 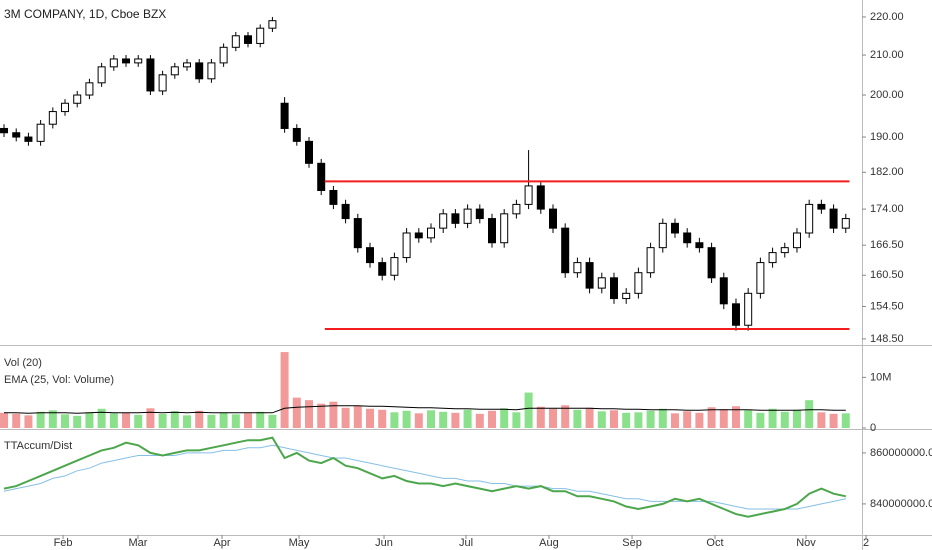 What do you see at coordinates (880, 377) in the screenshot?
I see `y-tick-label: 10M` at bounding box center [880, 377].